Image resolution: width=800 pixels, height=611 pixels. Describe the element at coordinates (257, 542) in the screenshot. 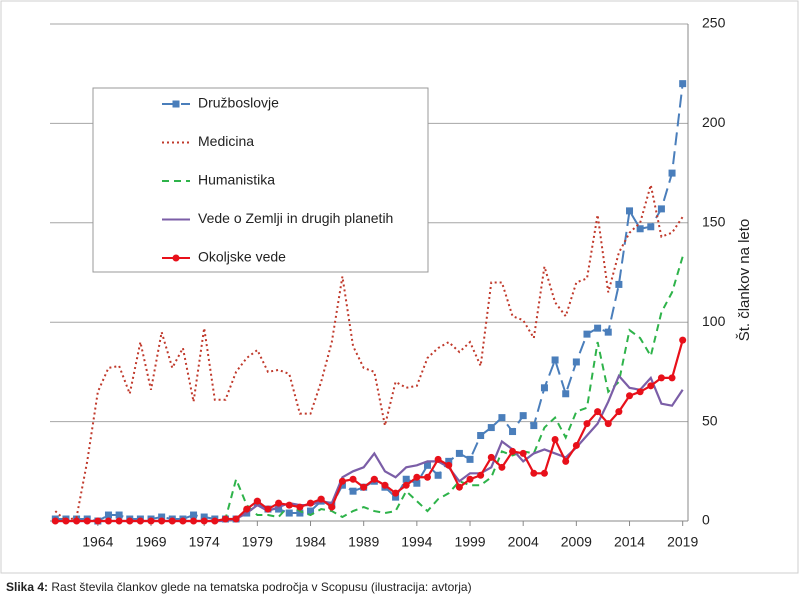

I see `x-tick-label: 1979` at that location.